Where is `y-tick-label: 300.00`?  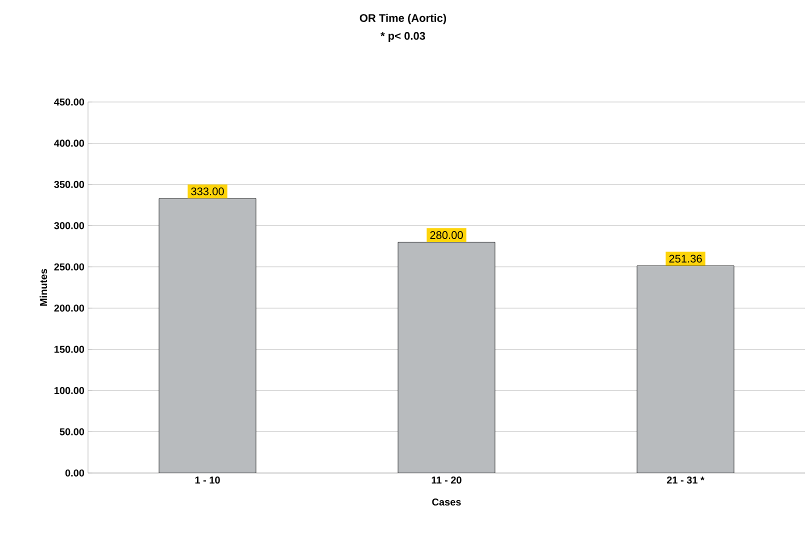
y-tick-label: 300.00 is located at coordinates (69, 226).